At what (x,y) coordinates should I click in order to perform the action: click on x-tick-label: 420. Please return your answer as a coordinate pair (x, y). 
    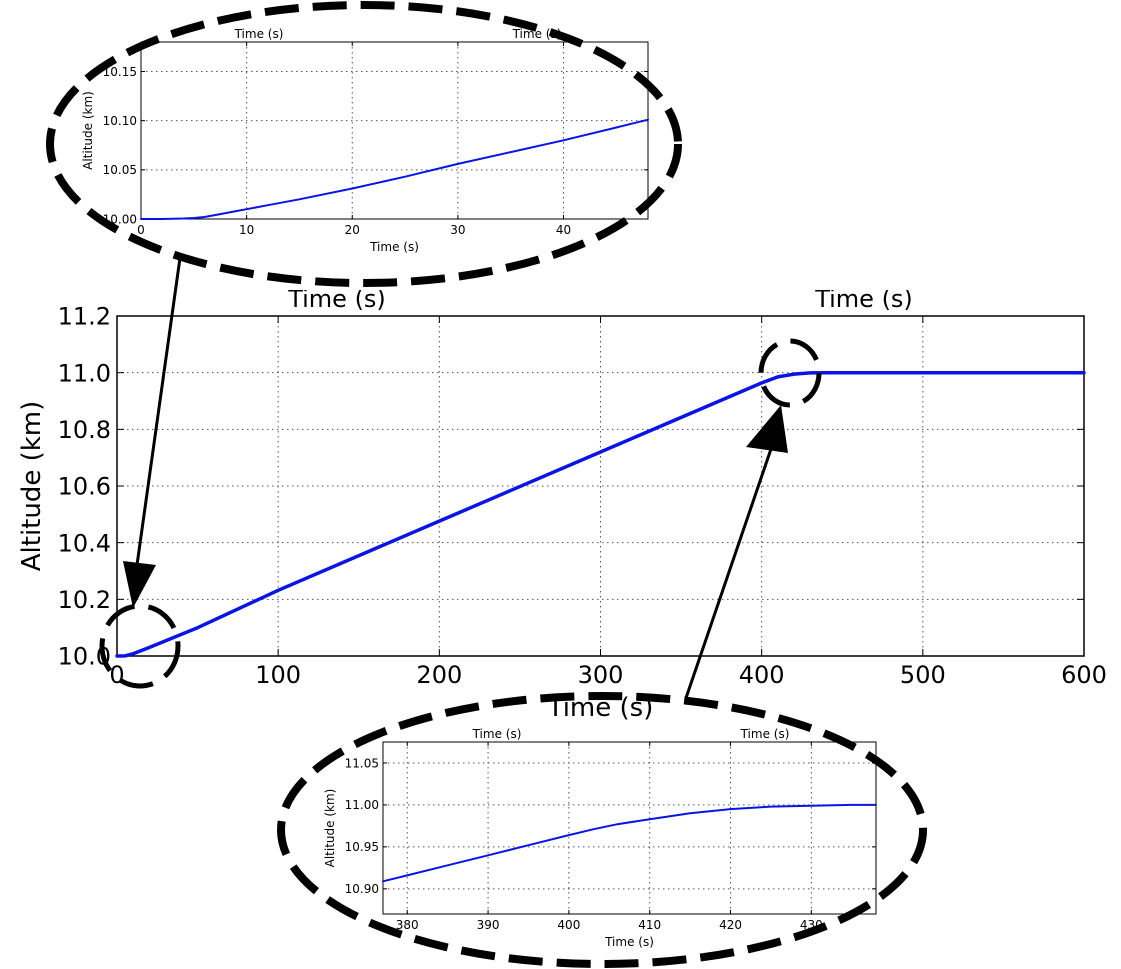
    Looking at the image, I should click on (730, 925).